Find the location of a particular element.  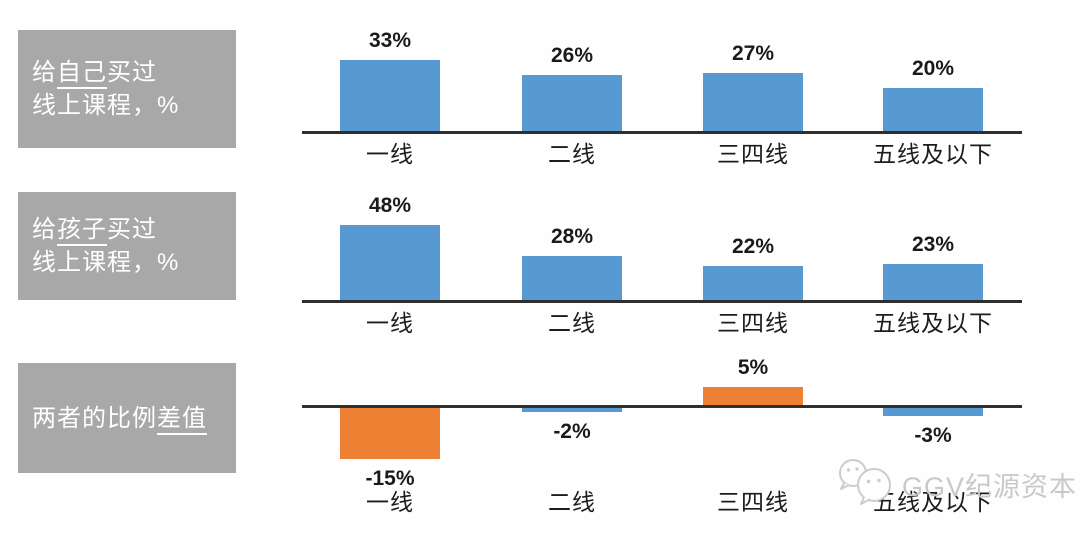

row-label-segment: 两者的比例 is located at coordinates (94, 418).